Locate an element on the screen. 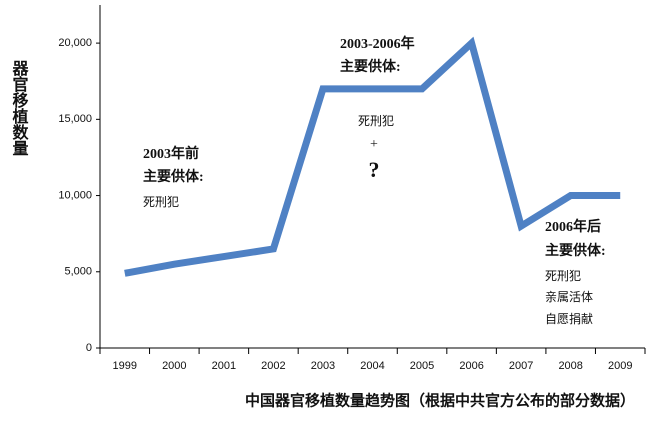  annotation-item: + is located at coordinates (374, 144).